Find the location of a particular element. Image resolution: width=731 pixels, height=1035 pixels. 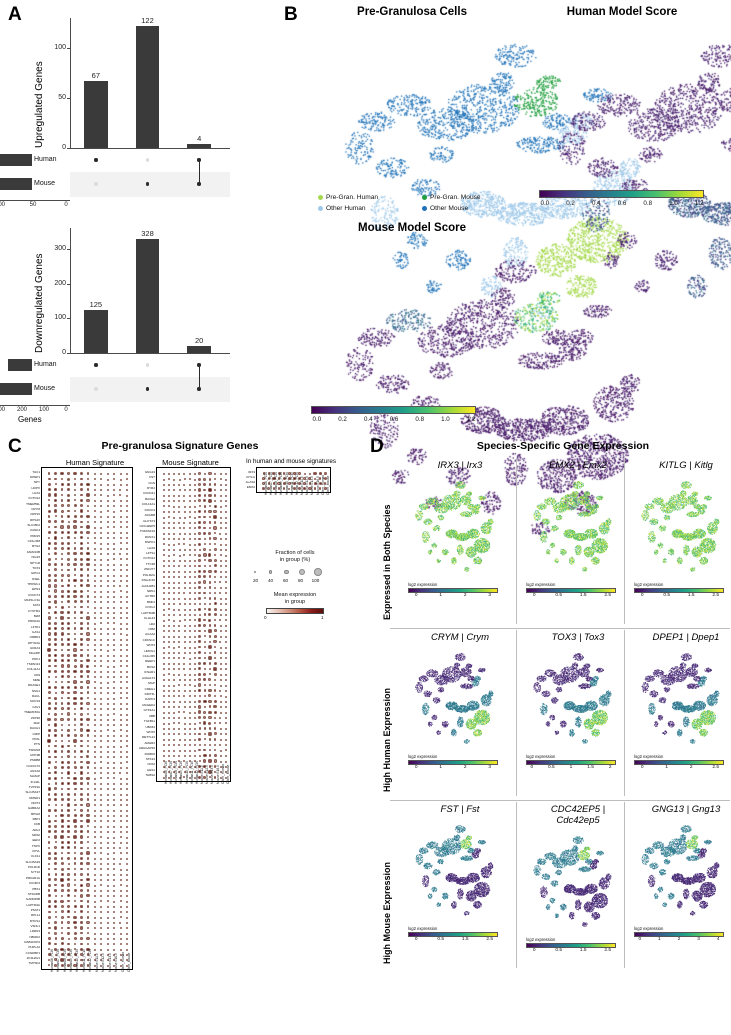

dotplot-gene-label: A3GALT3 is located at coordinates (148, 677).